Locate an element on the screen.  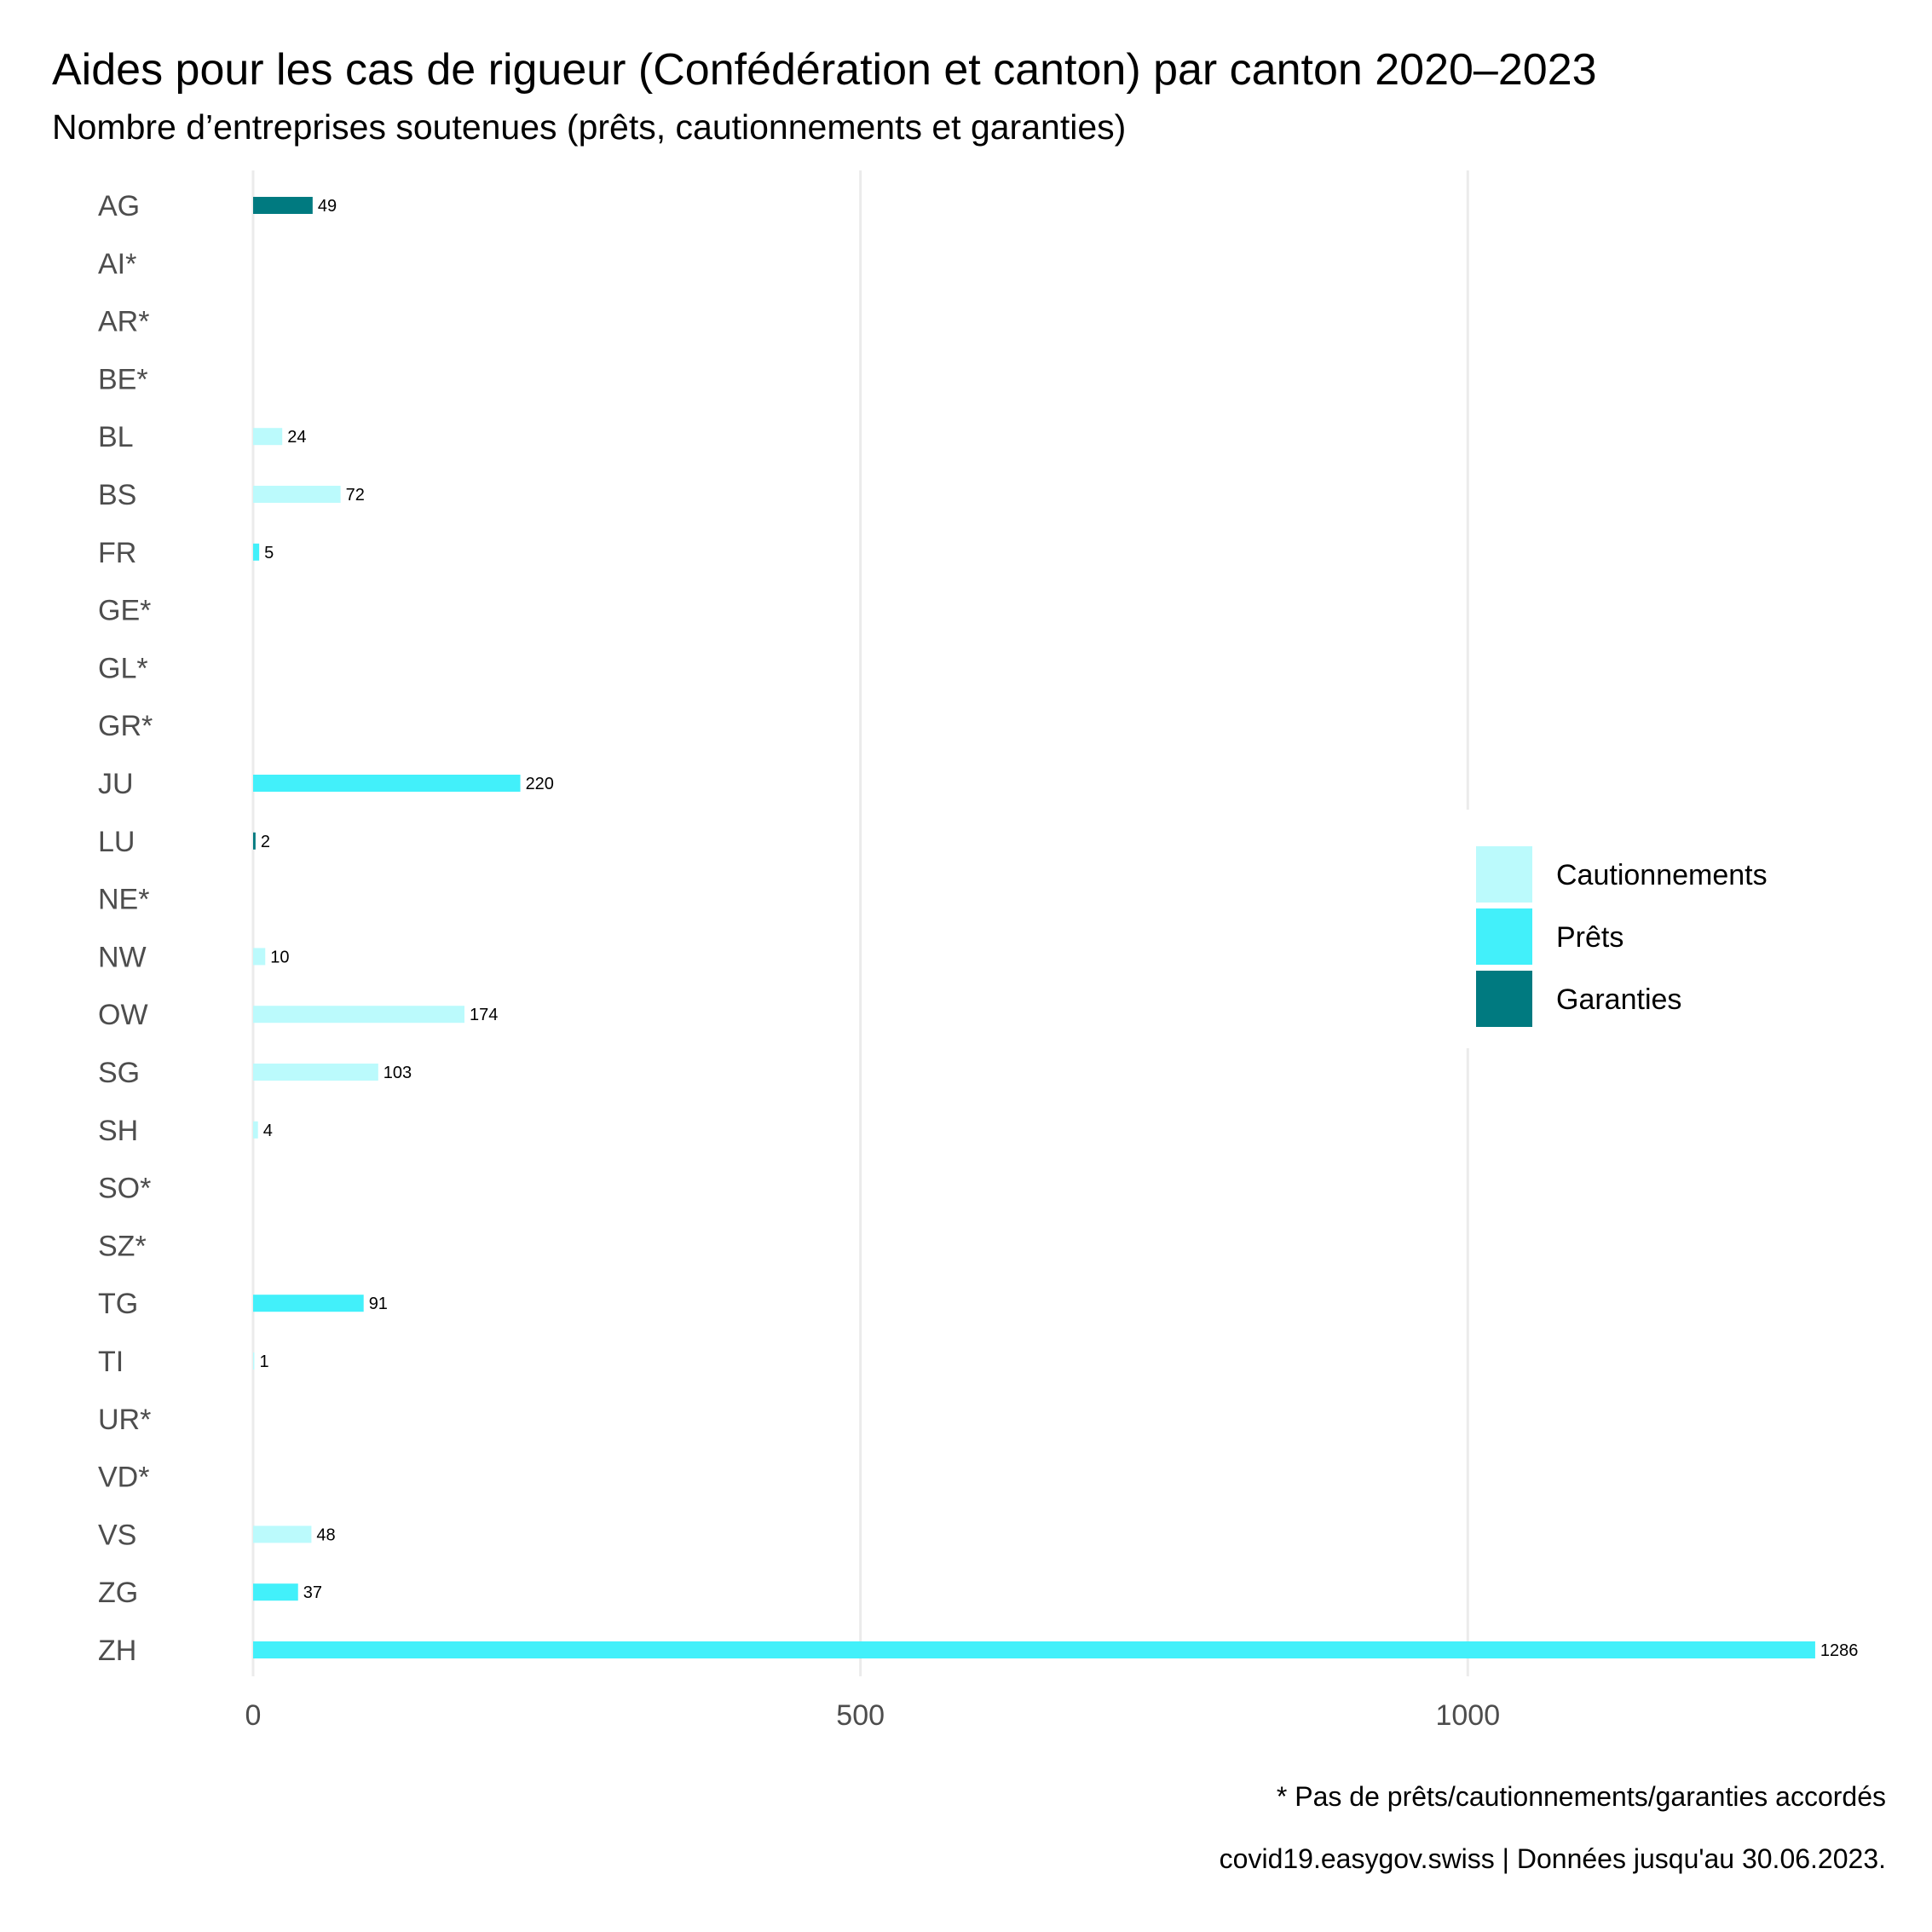
category-label: NW is located at coordinates (122, 957).